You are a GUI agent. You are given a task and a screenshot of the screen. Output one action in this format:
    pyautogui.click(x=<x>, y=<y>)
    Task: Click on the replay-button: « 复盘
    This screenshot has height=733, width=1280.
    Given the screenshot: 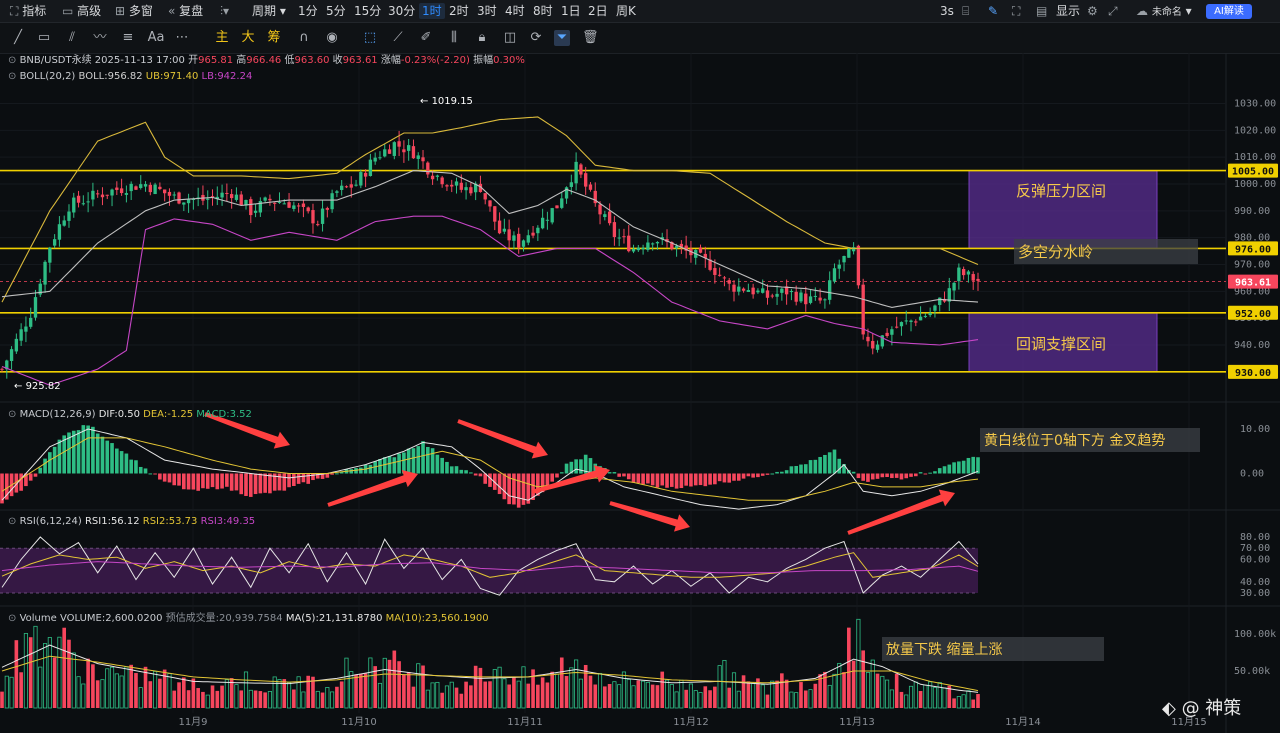 What is the action you would take?
    pyautogui.click(x=185, y=11)
    